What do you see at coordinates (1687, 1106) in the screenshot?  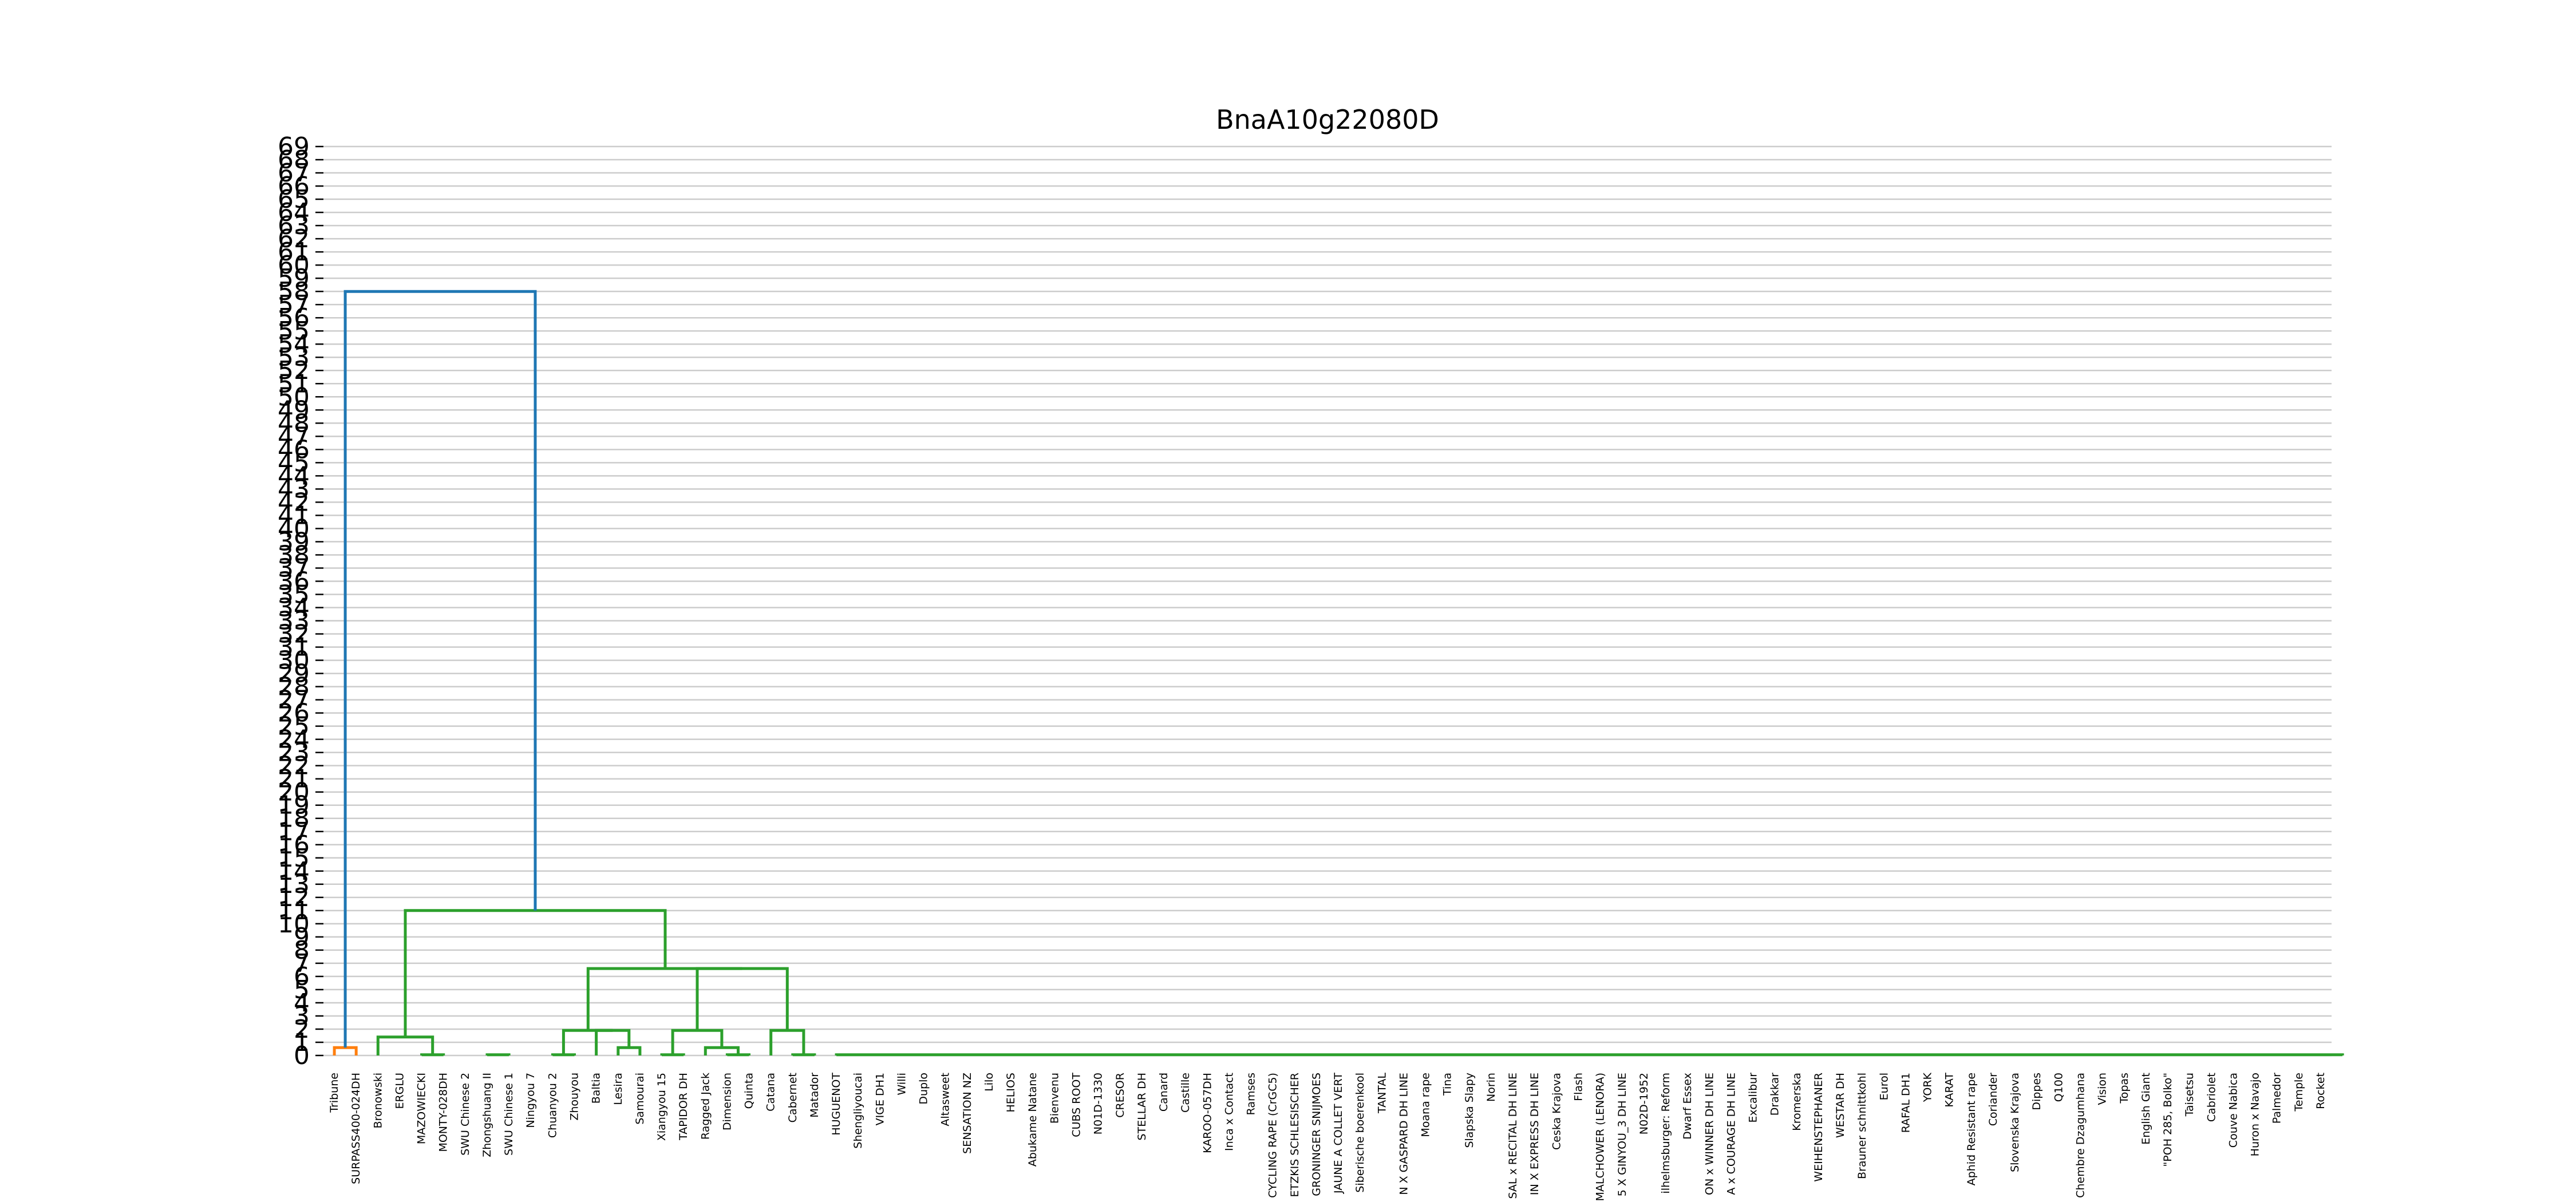 I see `leaf-label: Dwarf Essex` at bounding box center [1687, 1106].